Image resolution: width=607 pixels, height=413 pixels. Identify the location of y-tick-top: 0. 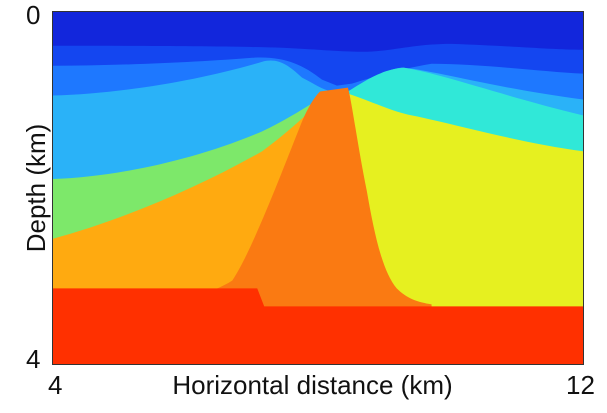
(33, 15).